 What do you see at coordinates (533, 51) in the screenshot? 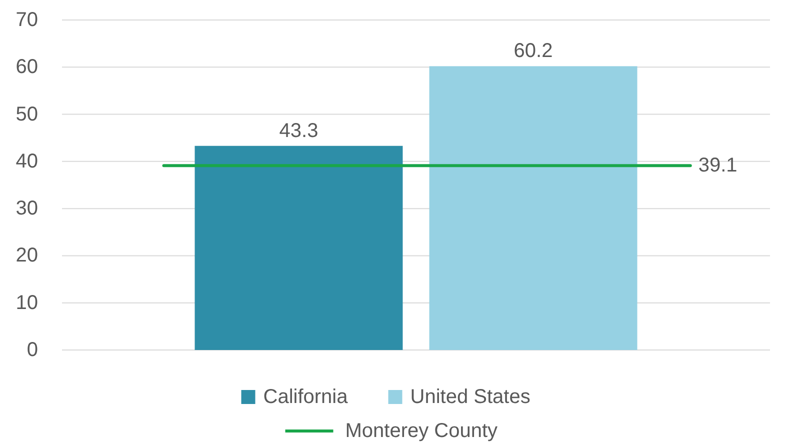
I see `data-label: 60.2` at bounding box center [533, 51].